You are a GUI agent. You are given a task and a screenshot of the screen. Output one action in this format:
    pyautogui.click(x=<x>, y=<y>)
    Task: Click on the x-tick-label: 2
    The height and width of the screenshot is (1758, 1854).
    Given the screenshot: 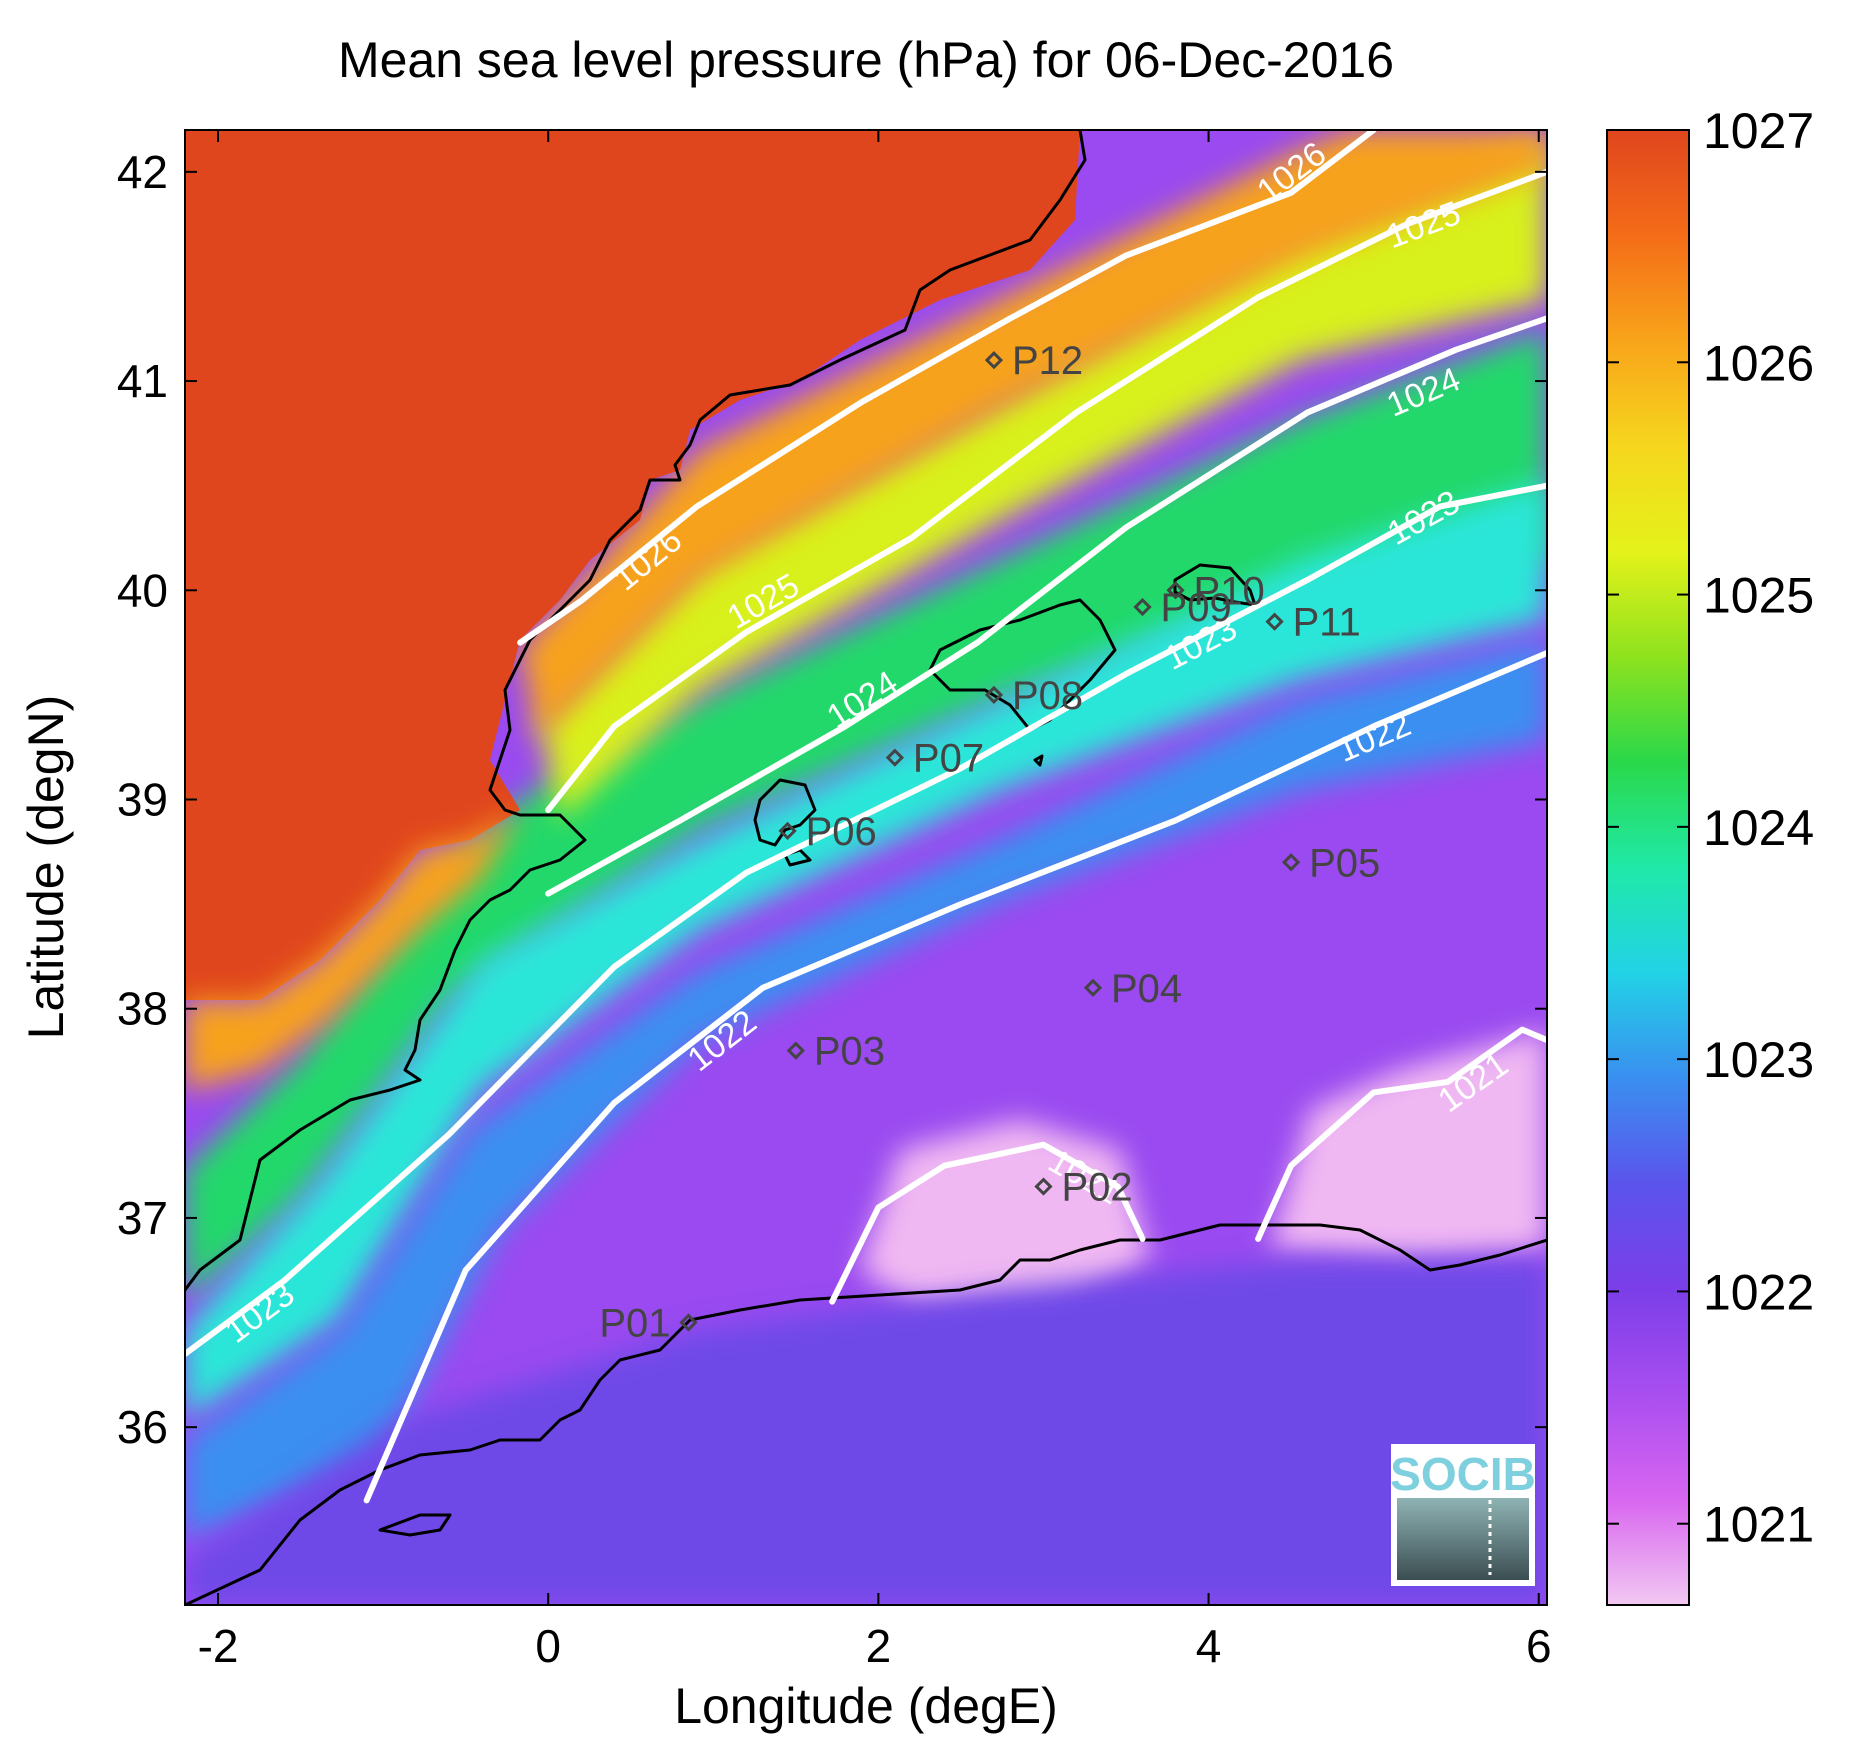 What is the action you would take?
    pyautogui.click(x=879, y=1646)
    